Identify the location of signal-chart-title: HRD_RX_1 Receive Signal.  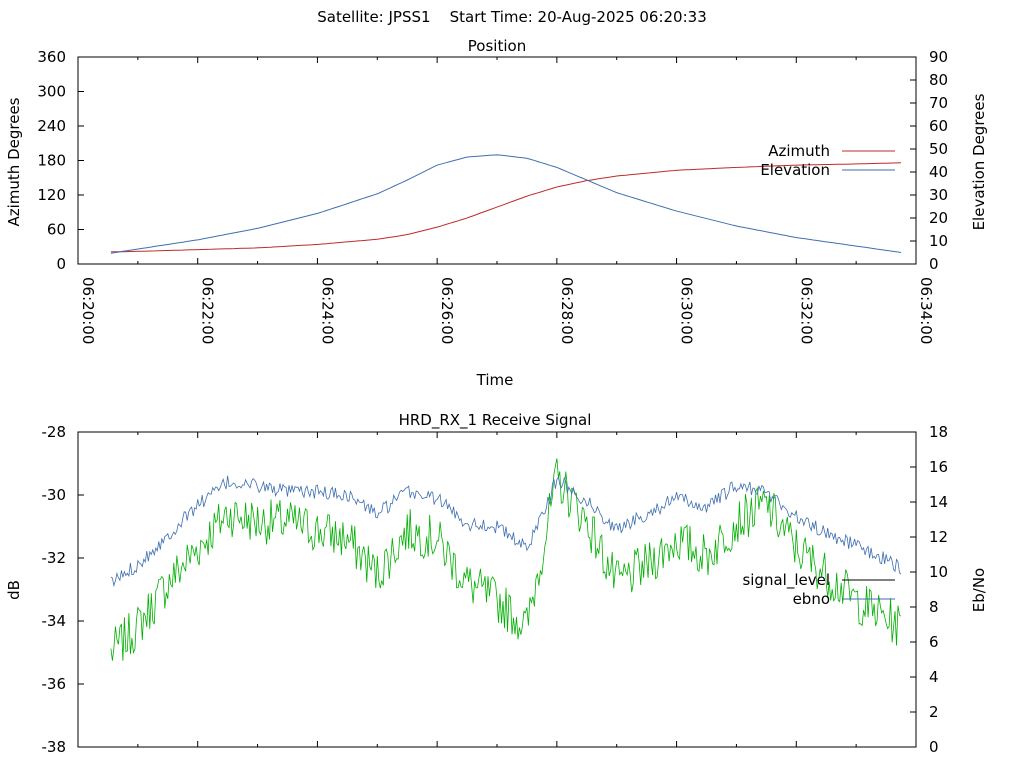
(495, 420).